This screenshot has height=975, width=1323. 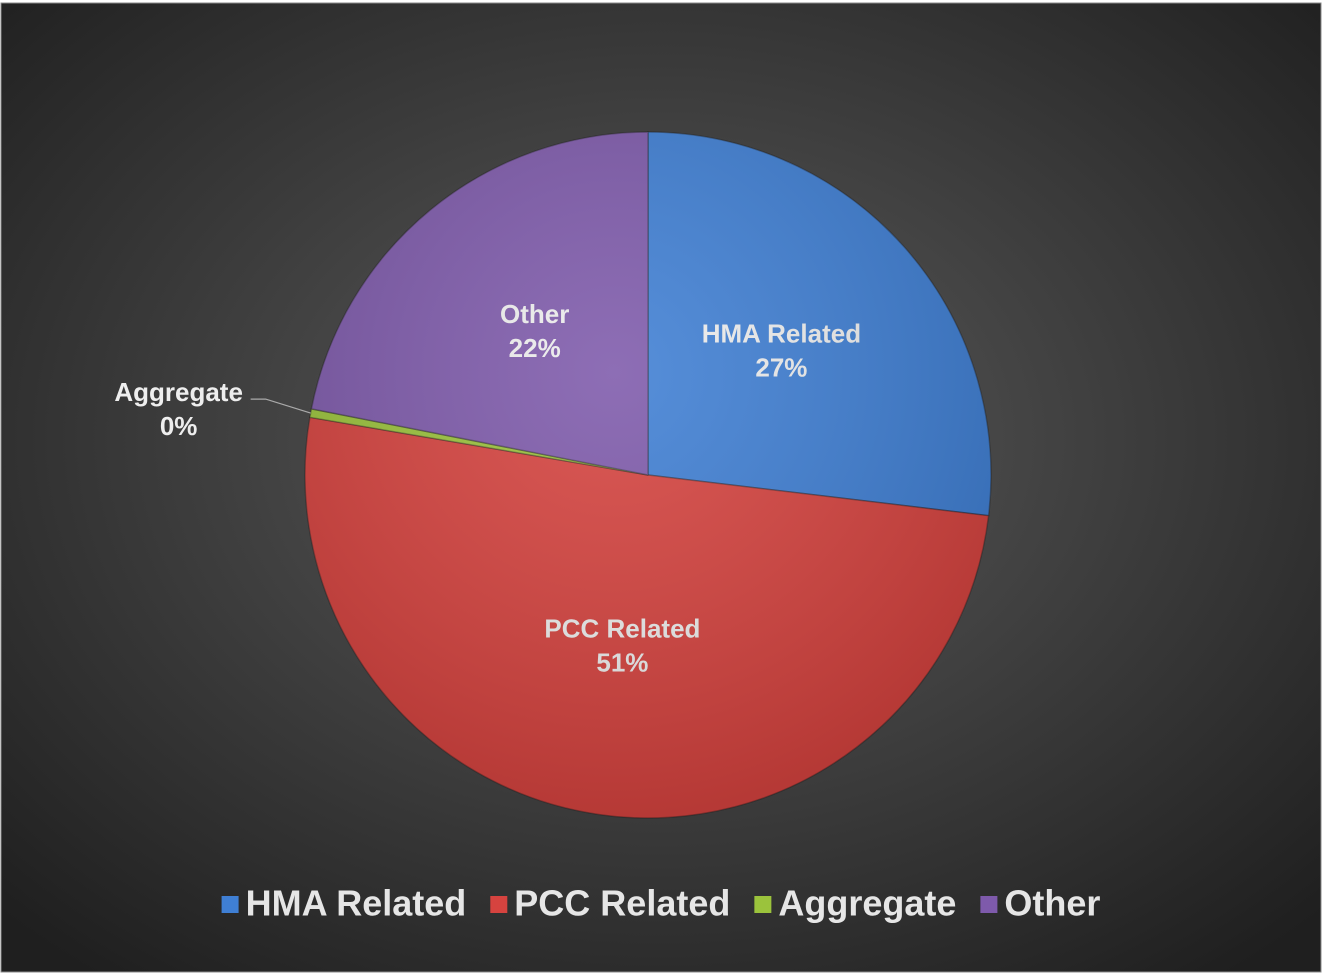 What do you see at coordinates (535, 348) in the screenshot?
I see `data-label-value: 22%` at bounding box center [535, 348].